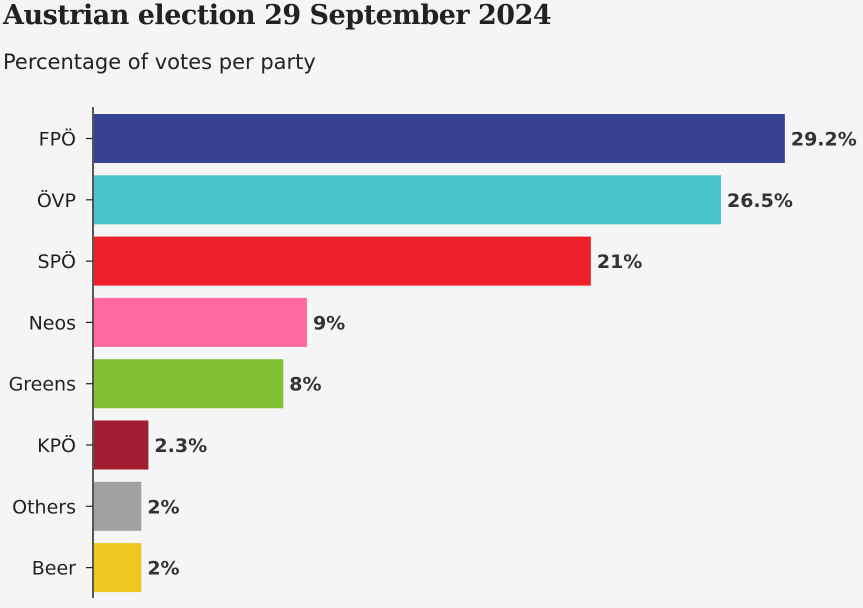 Image resolution: width=863 pixels, height=608 pixels. I want to click on category-label: Others, so click(44, 507).